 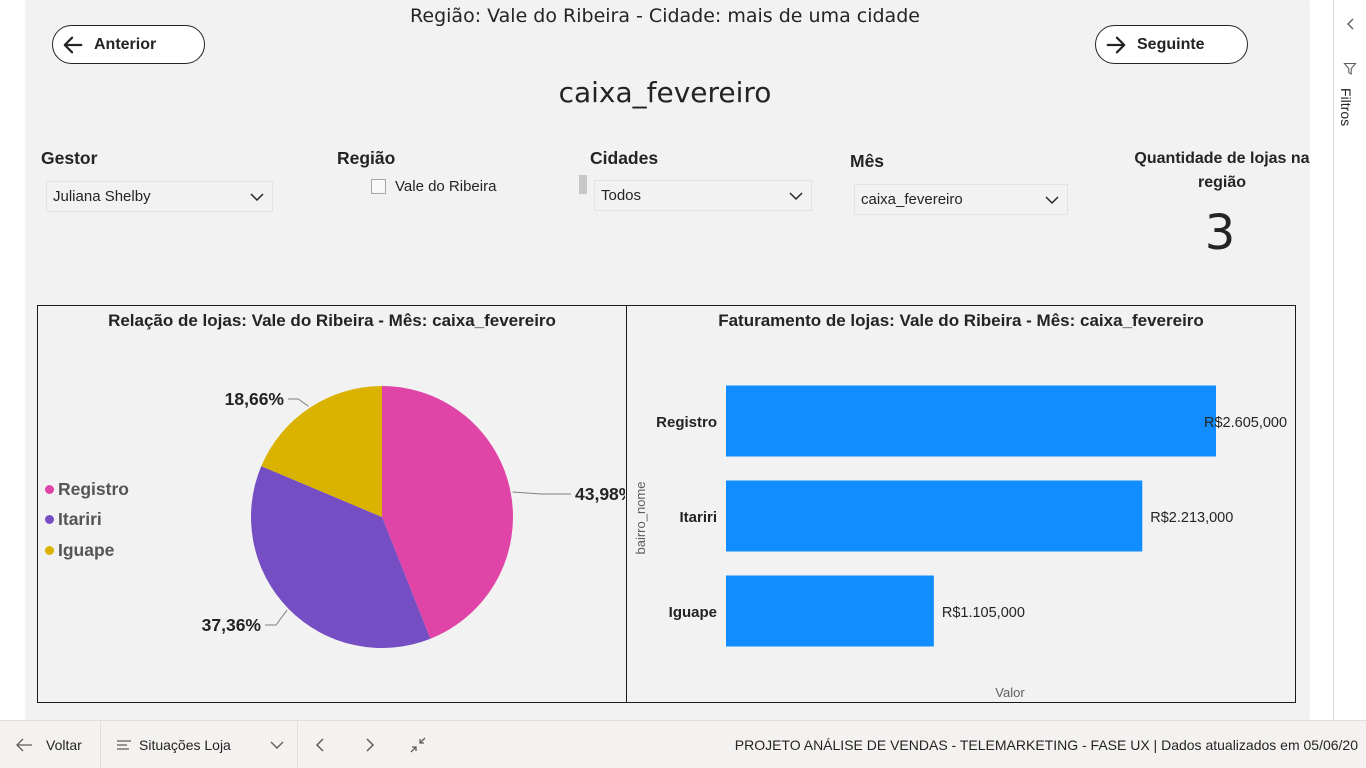 I want to click on regiao-scrollbar, so click(x=583, y=184).